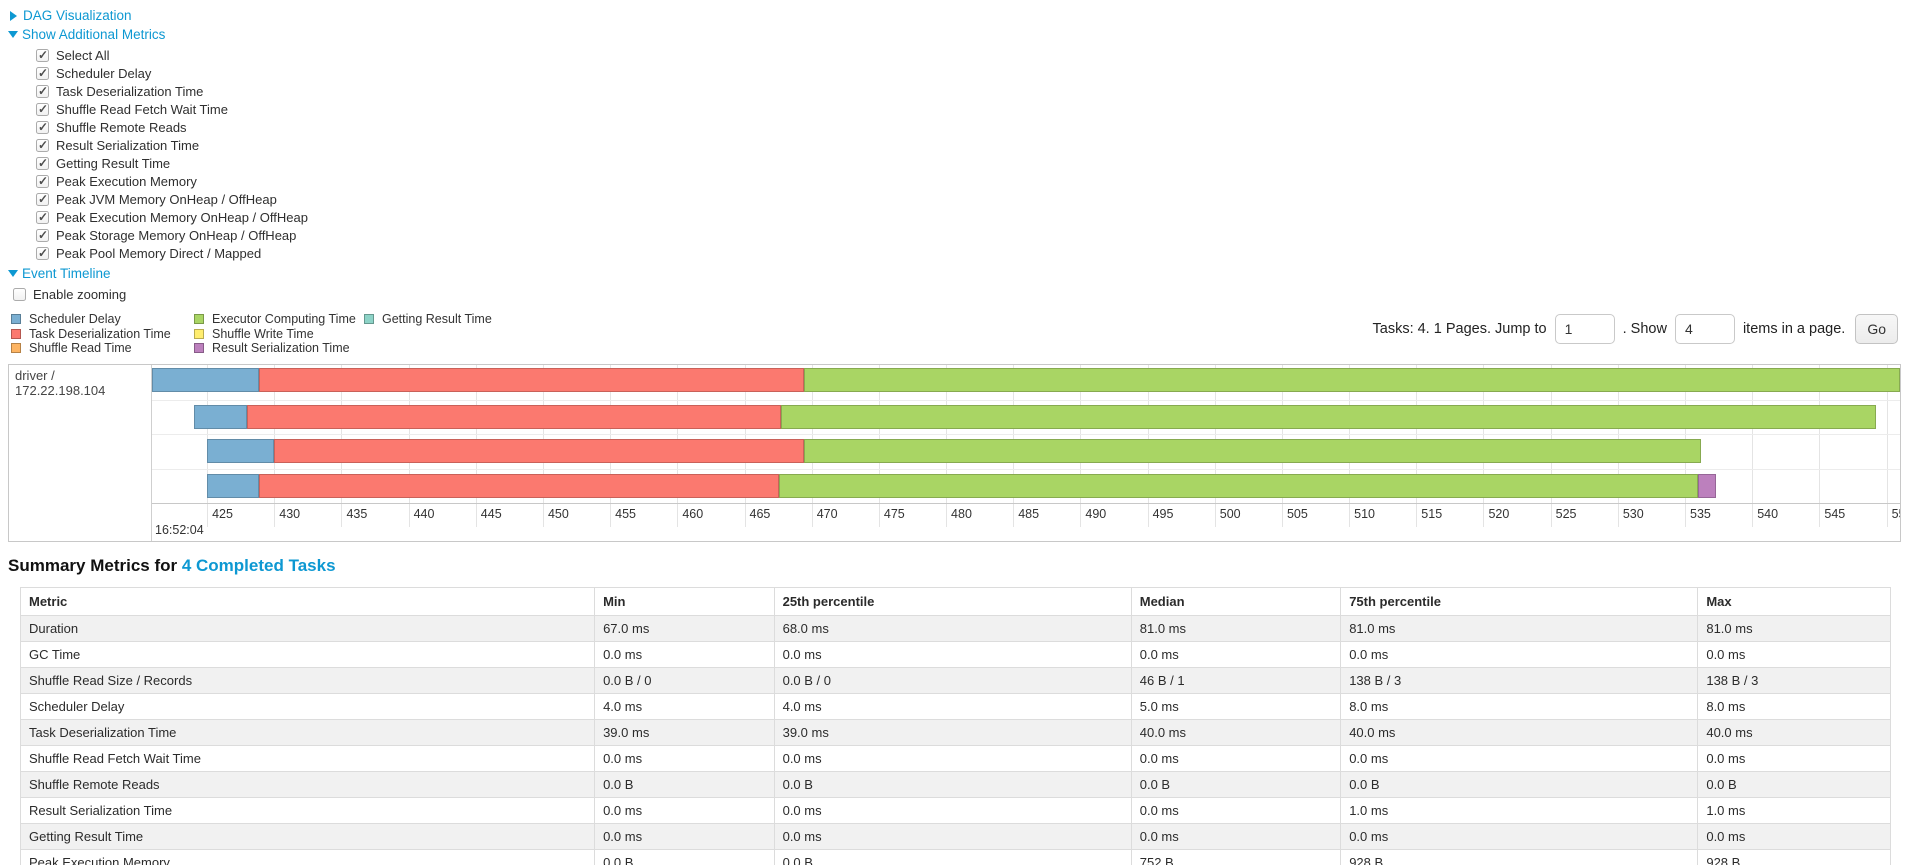 This screenshot has height=865, width=1907. Describe the element at coordinates (80, 348) in the screenshot. I see `legend-label: Shuffle Read Time` at that location.